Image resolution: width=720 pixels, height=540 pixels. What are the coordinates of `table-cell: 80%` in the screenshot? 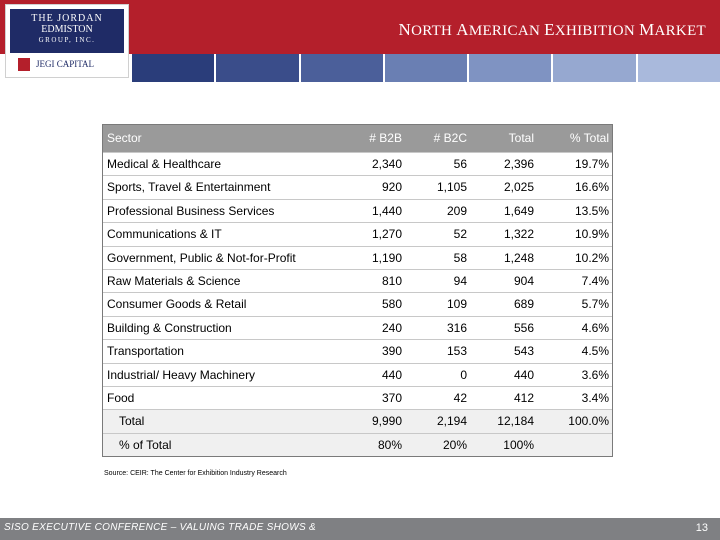 It's located at (389, 444).